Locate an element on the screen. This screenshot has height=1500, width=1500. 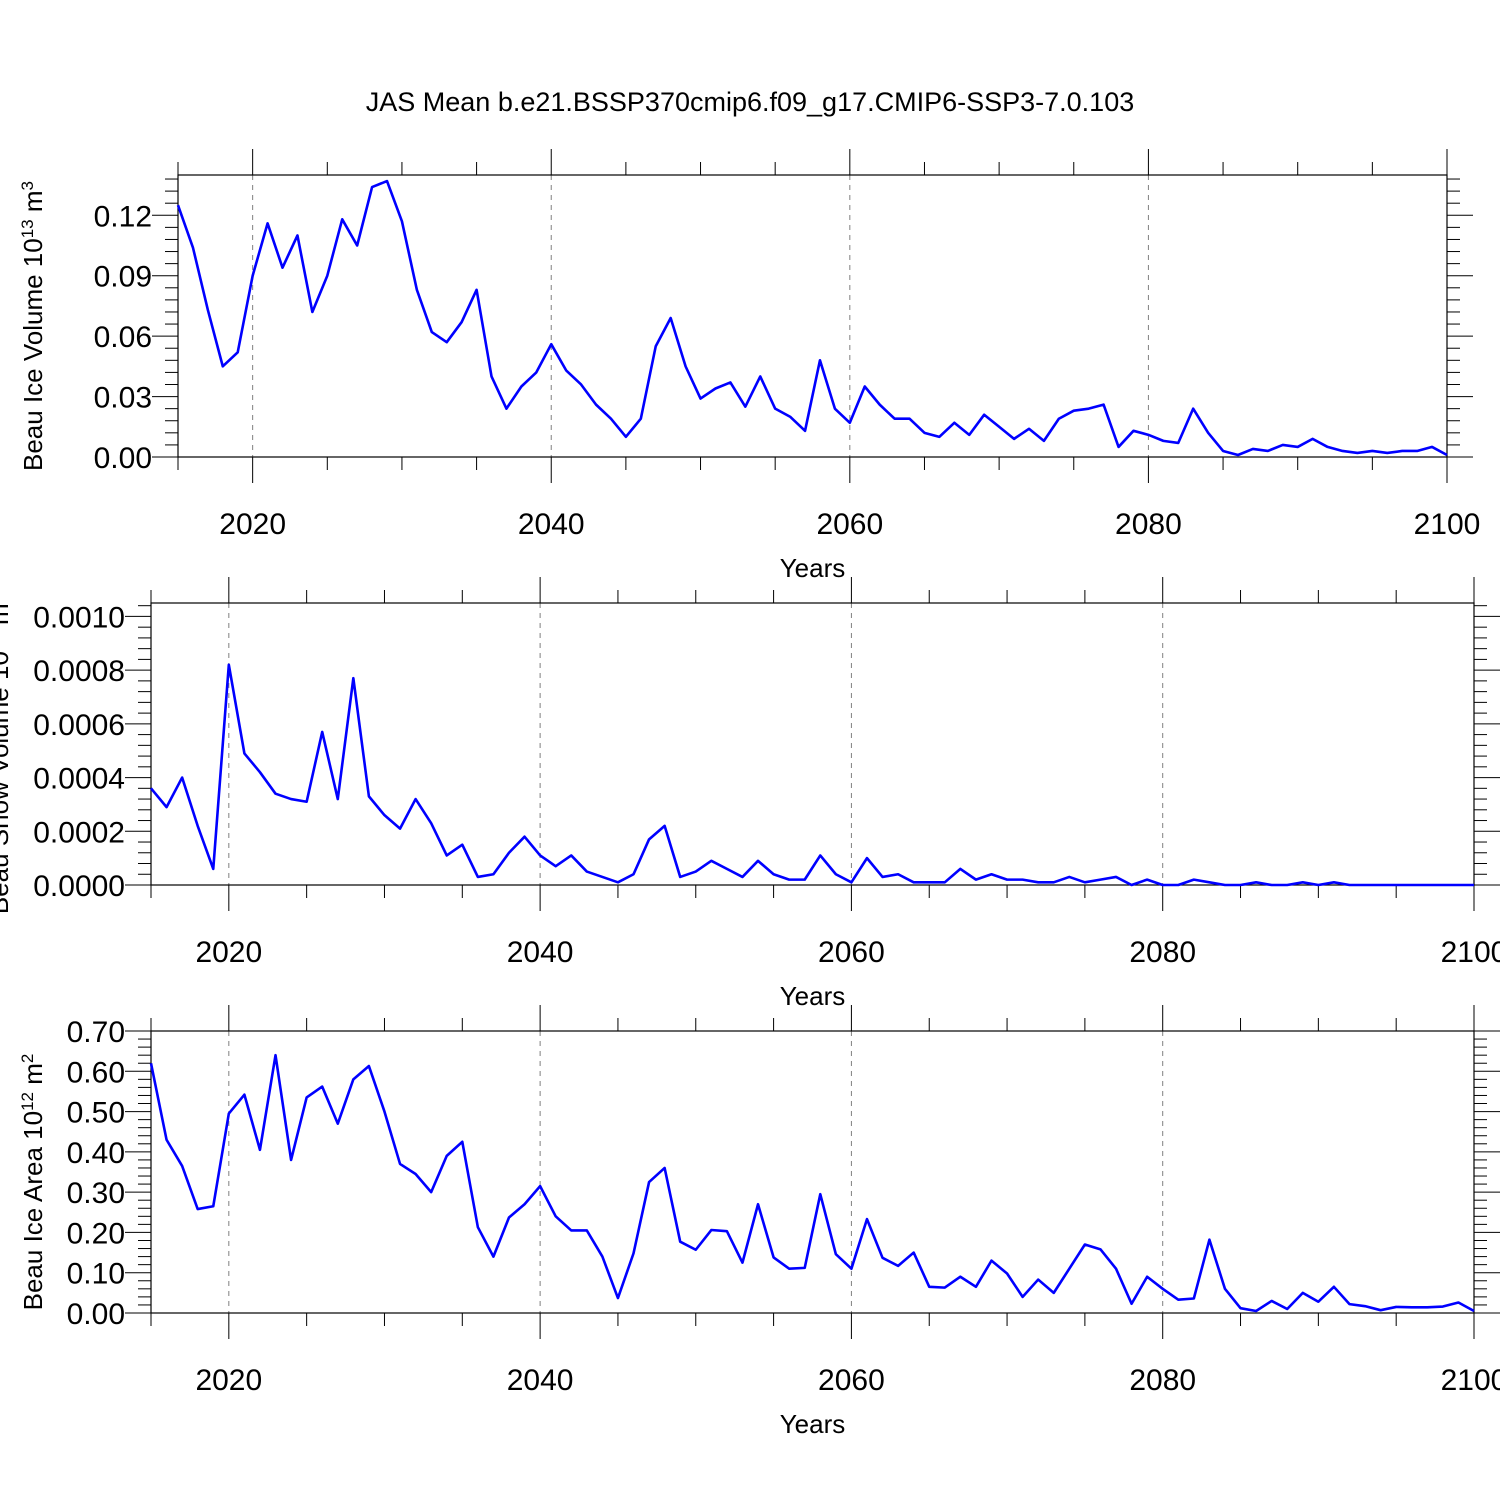
y-tick-label-7: 0.70 is located at coordinates (96, 1032).